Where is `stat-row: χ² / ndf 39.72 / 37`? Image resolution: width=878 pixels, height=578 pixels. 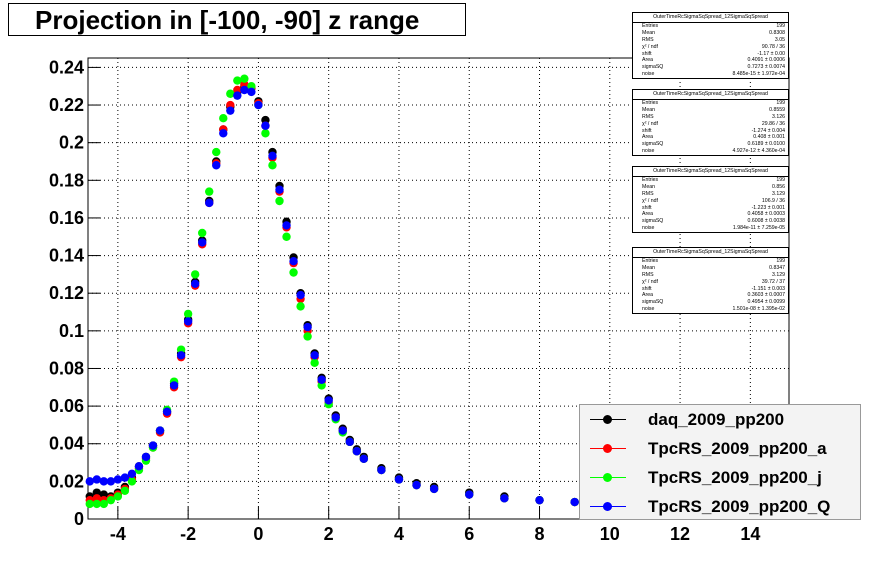 stat-row: χ² / ndf 39.72 / 37 is located at coordinates (710, 282).